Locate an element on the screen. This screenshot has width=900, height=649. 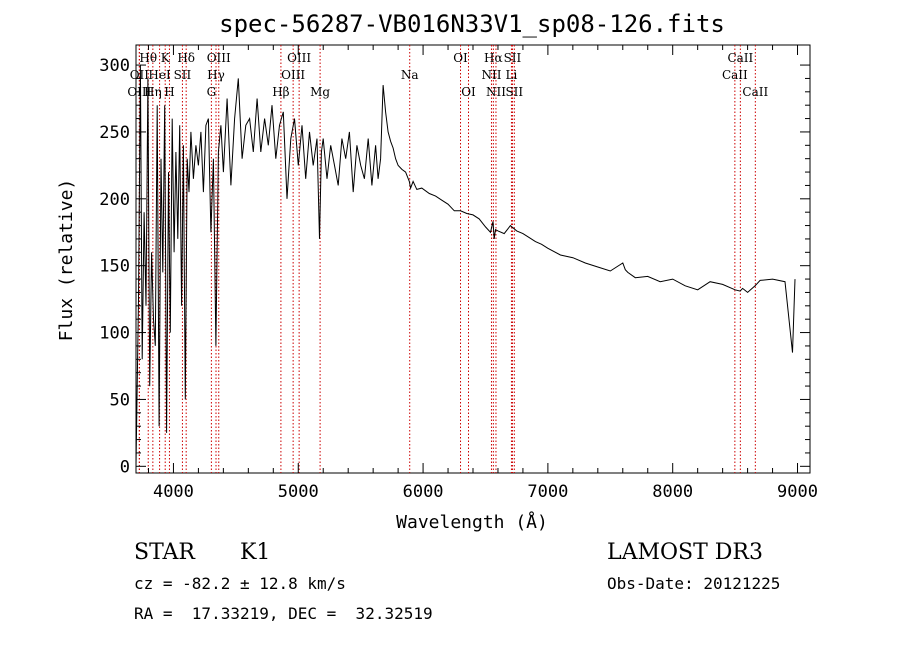
spectral-line-label: G is located at coordinates (212, 92).